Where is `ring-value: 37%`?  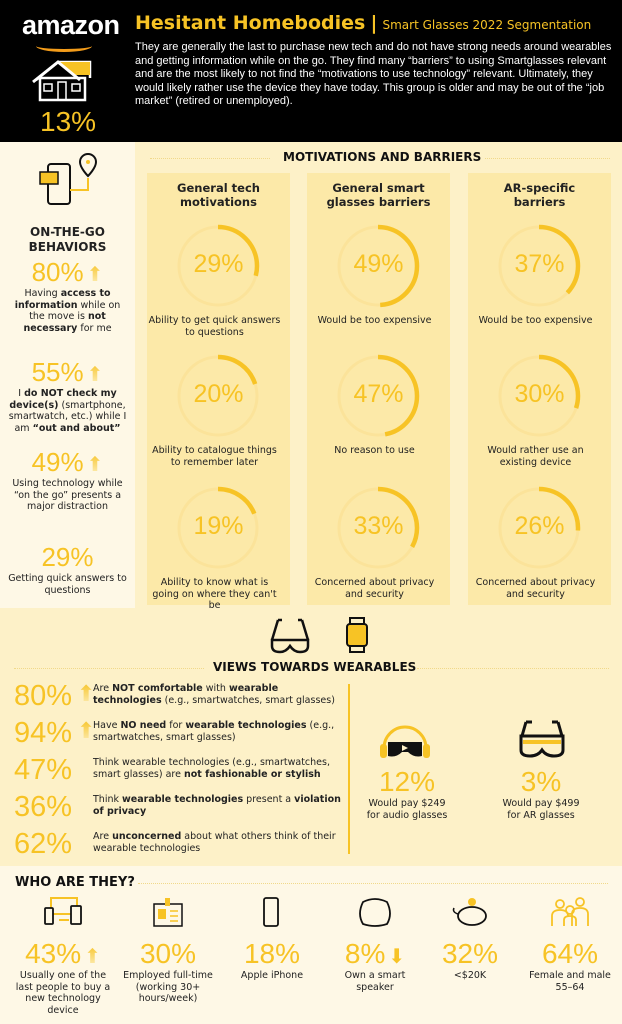 ring-value: 37% is located at coordinates (539, 264).